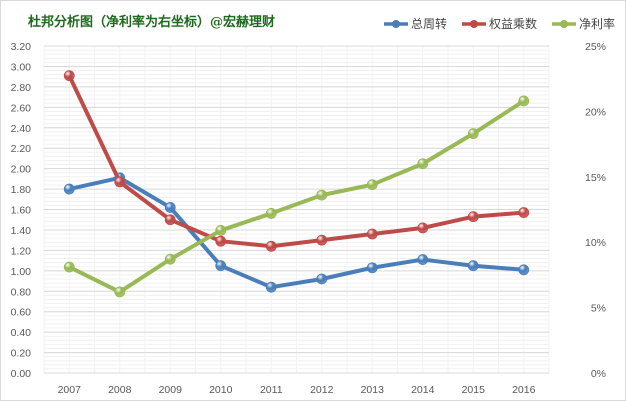 This screenshot has height=401, width=626. Describe the element at coordinates (21, 374) in the screenshot. I see `left-axis-tick-label: 0.00` at that location.